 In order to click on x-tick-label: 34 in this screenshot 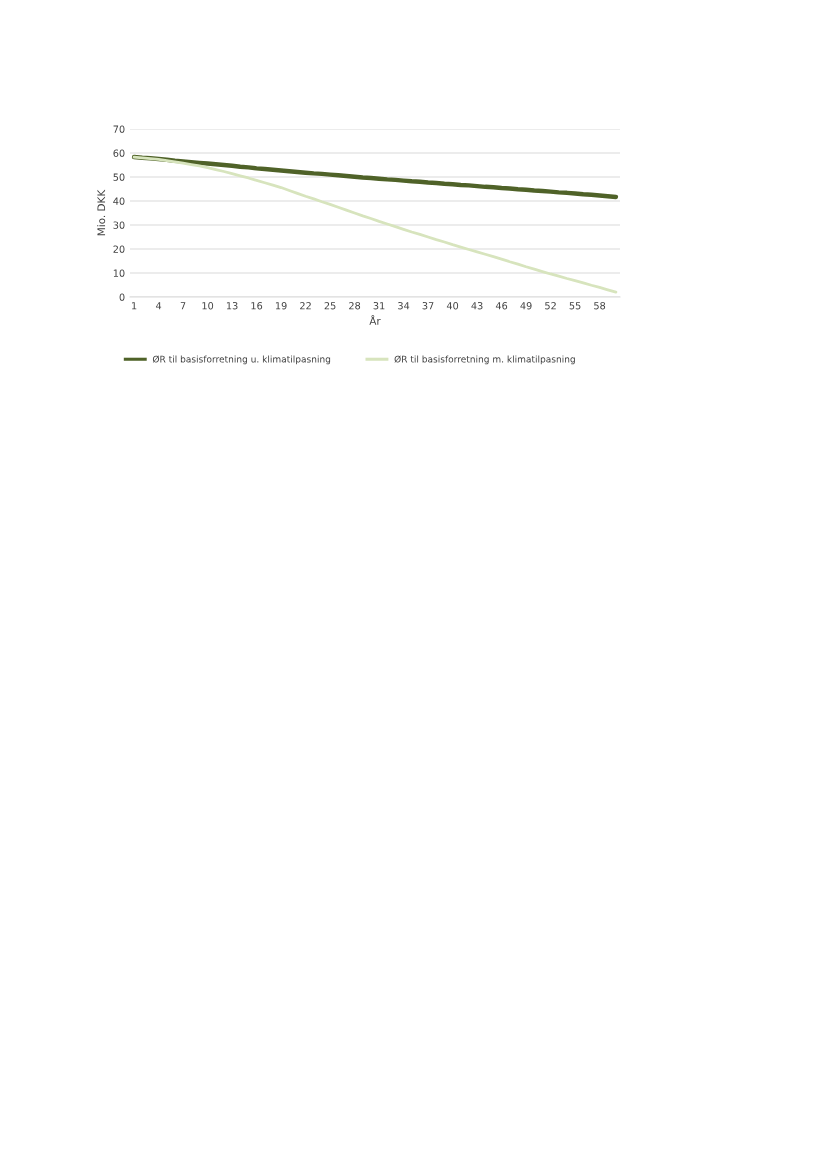, I will do `click(404, 306)`.